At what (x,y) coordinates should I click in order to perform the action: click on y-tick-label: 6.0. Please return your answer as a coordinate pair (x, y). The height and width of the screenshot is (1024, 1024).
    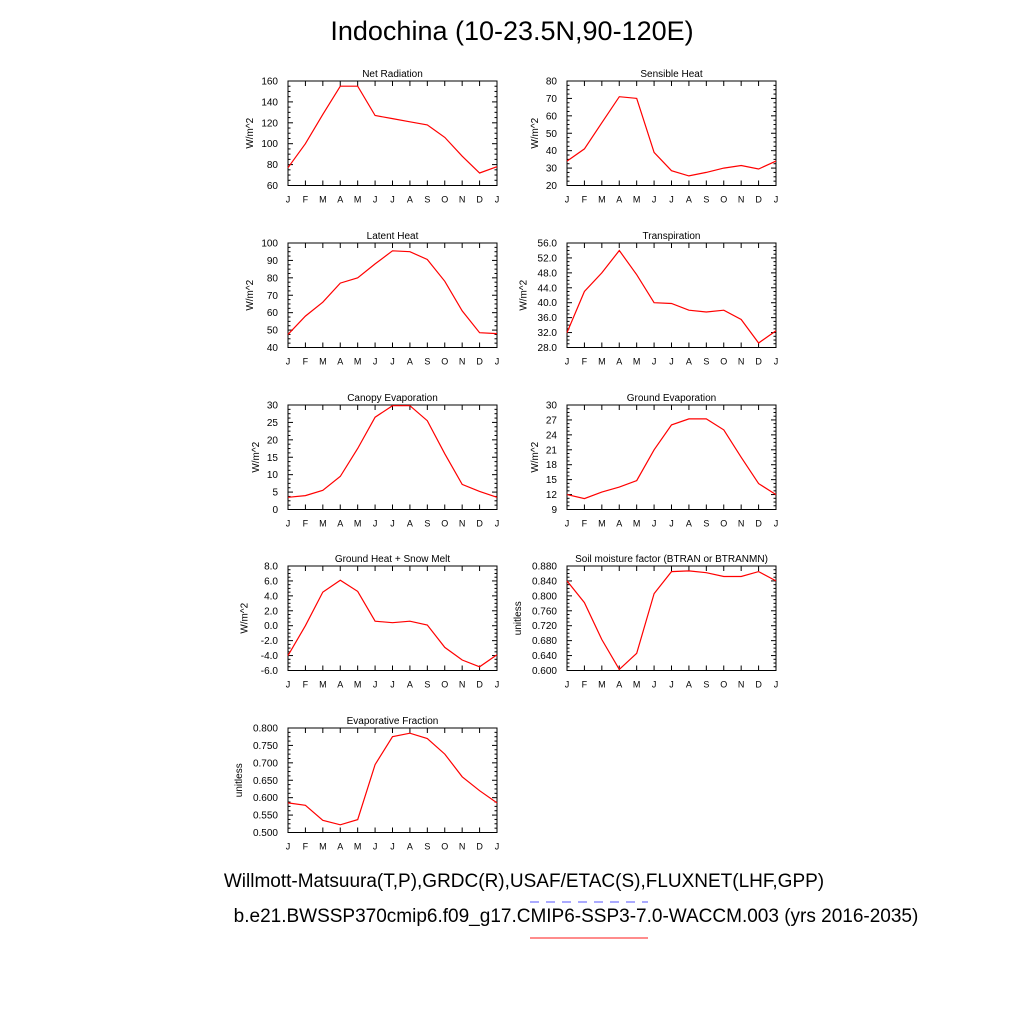
    Looking at the image, I should click on (271, 581).